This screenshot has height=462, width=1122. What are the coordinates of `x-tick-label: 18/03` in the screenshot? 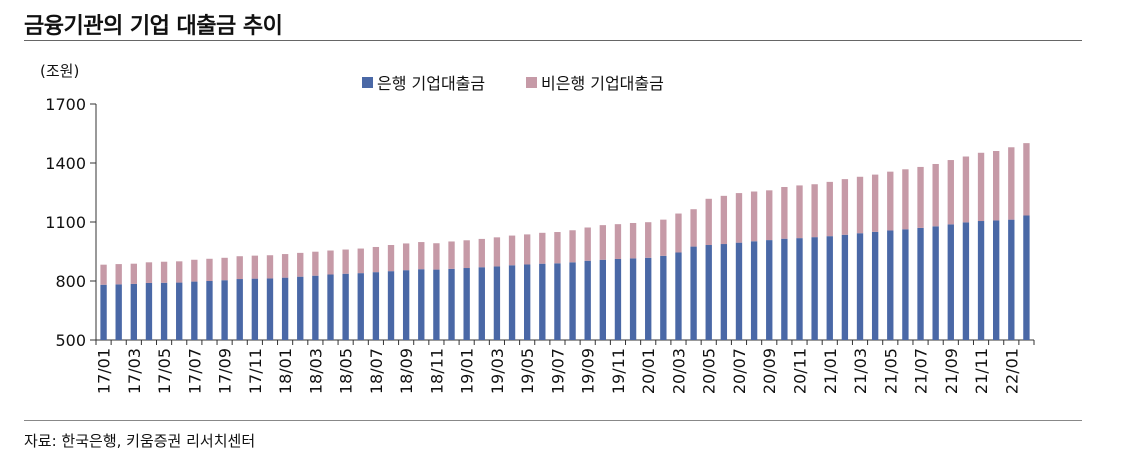 It's located at (315, 371).